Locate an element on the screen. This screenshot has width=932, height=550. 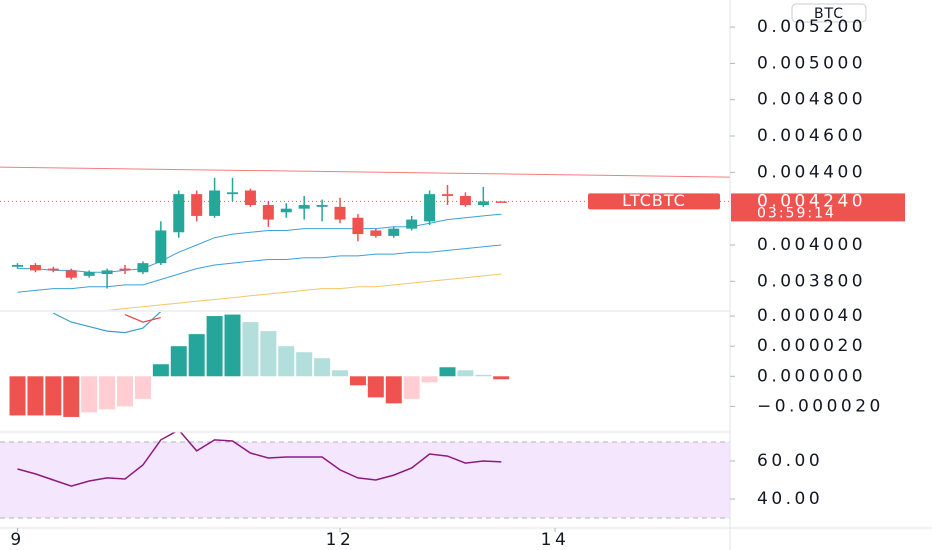
symbol-label: LTCBTC is located at coordinates (654, 200).